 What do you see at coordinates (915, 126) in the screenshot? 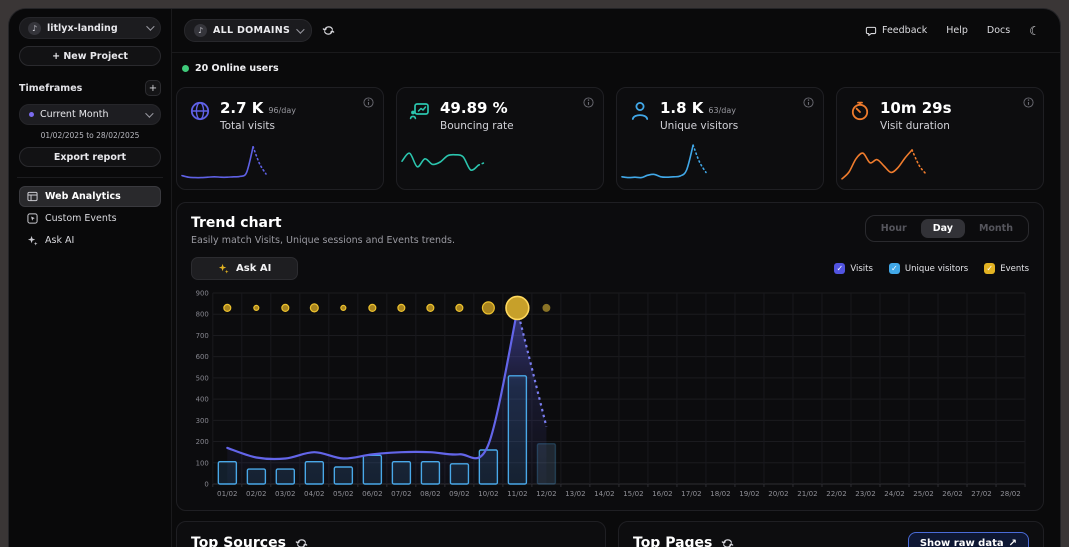
I see `stat-label: Visit duration` at bounding box center [915, 126].